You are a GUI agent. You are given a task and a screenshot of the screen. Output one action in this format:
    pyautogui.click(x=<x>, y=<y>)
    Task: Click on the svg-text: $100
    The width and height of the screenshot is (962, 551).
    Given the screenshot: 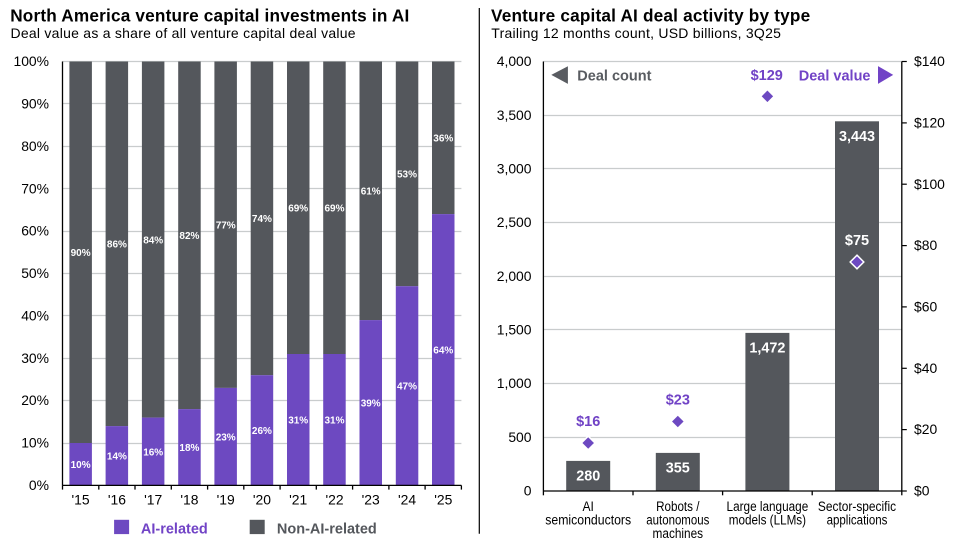 What is the action you would take?
    pyautogui.click(x=929, y=184)
    